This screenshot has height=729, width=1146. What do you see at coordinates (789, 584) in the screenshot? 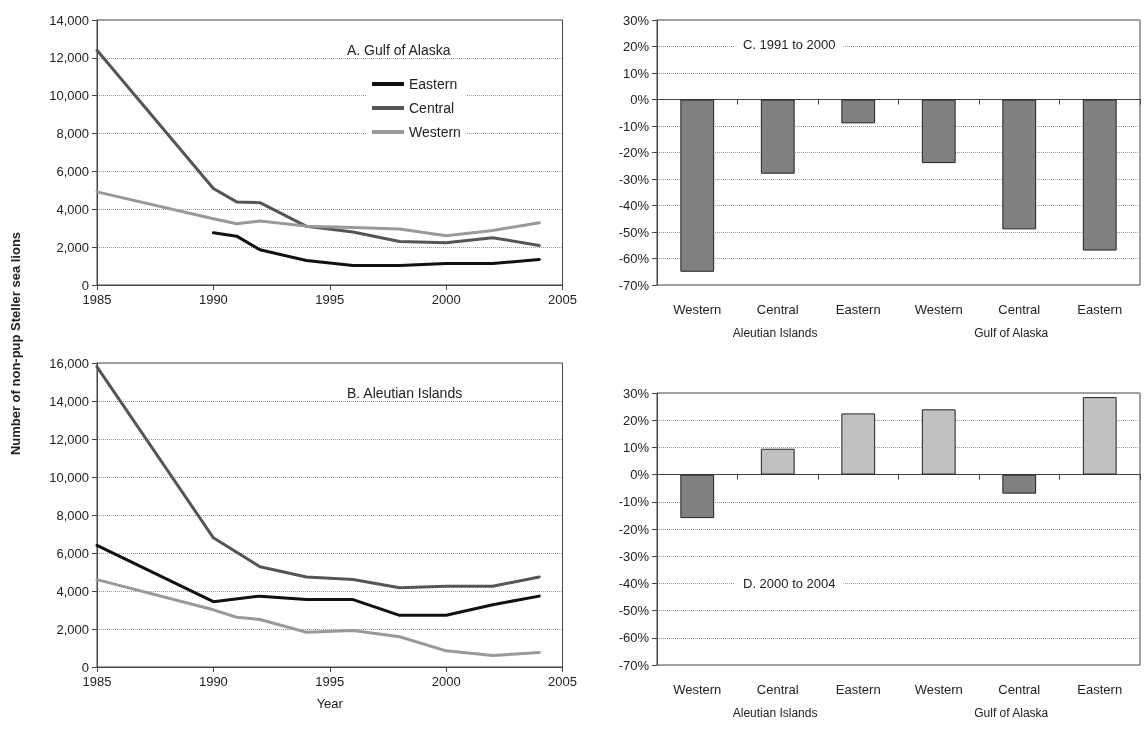
I see `text: D. 2000 to 2004` at bounding box center [789, 584].